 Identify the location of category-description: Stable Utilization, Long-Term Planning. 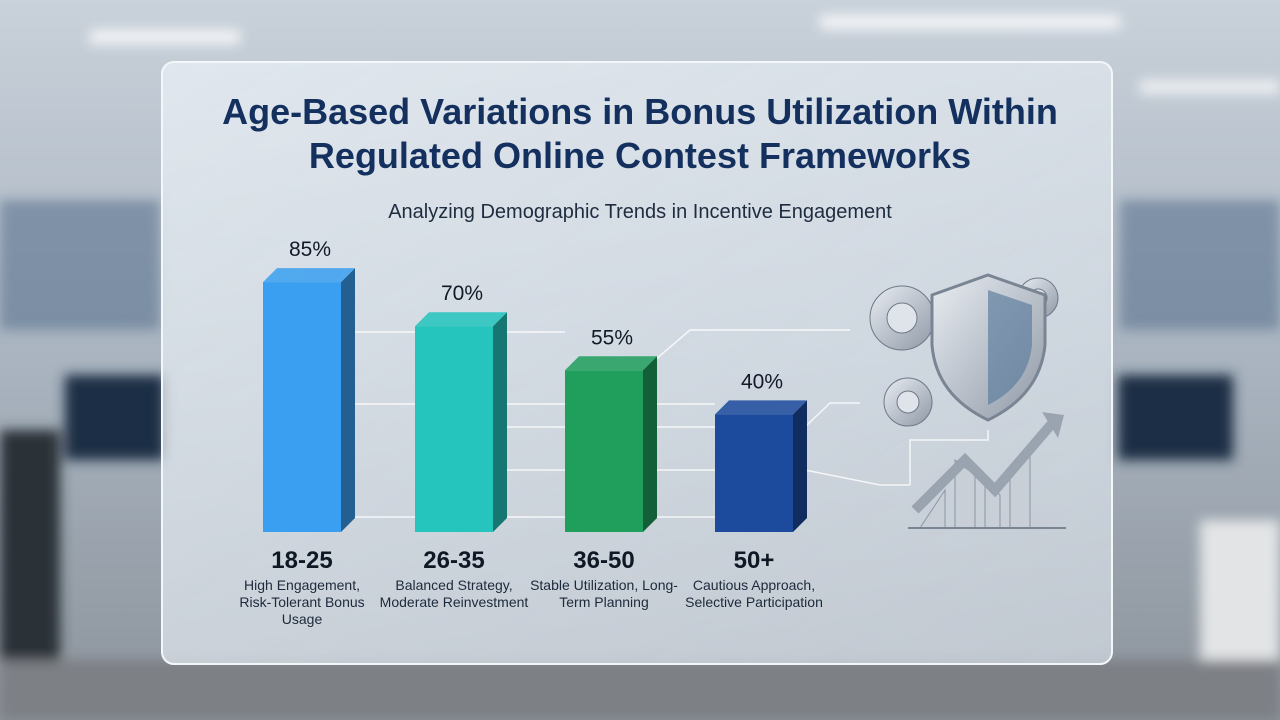
(604, 593).